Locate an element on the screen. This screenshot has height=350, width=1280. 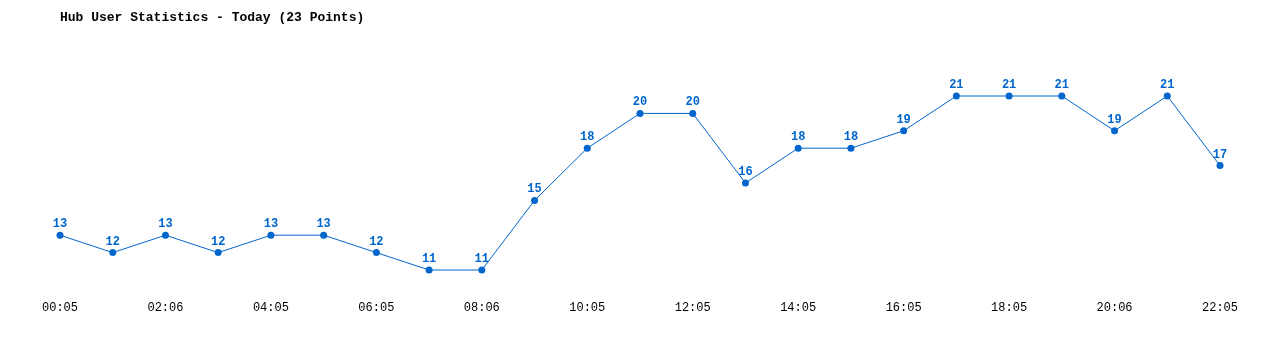
chart-title: Hub User Statistics - Today (23 Points) is located at coordinates (212, 17).